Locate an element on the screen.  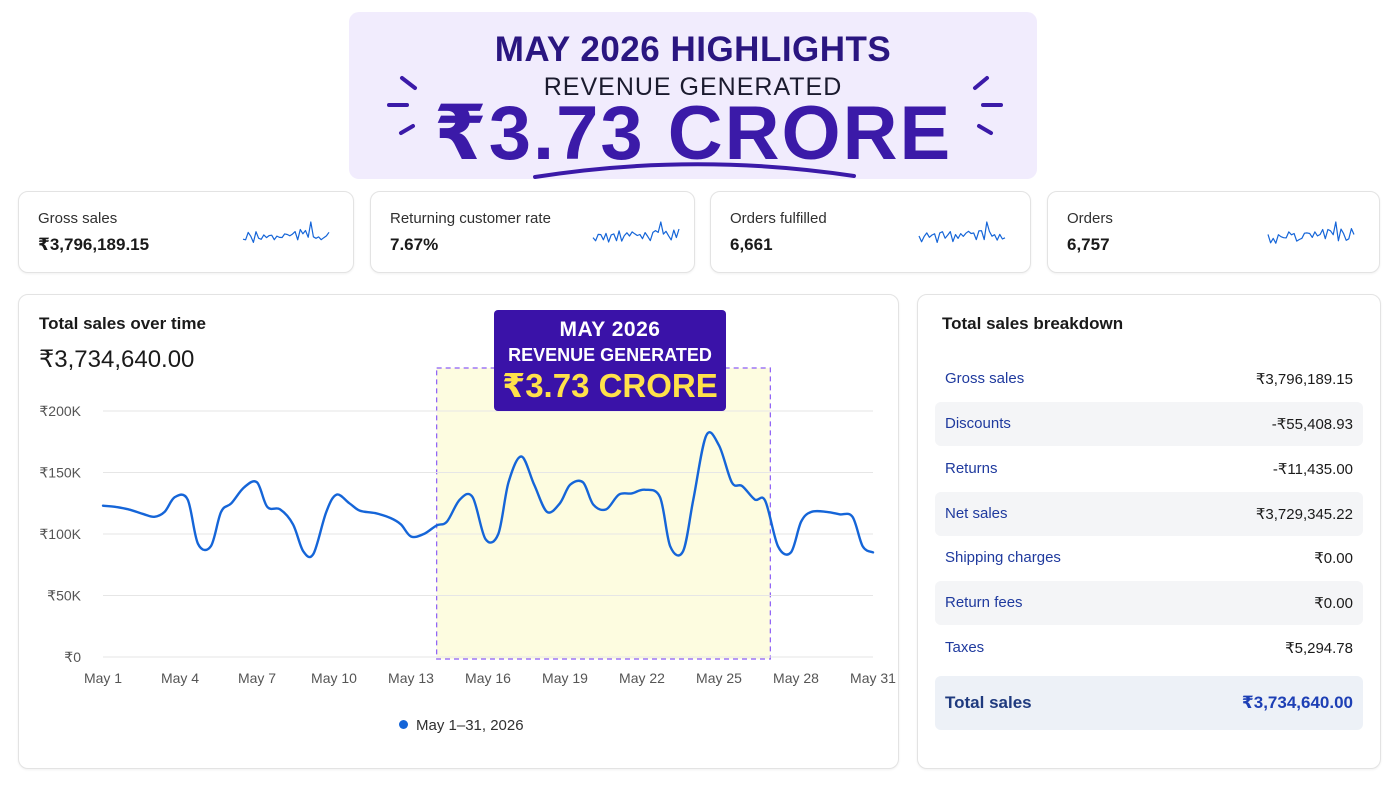
kpi-label: Orders fulfilled is located at coordinates (778, 218).